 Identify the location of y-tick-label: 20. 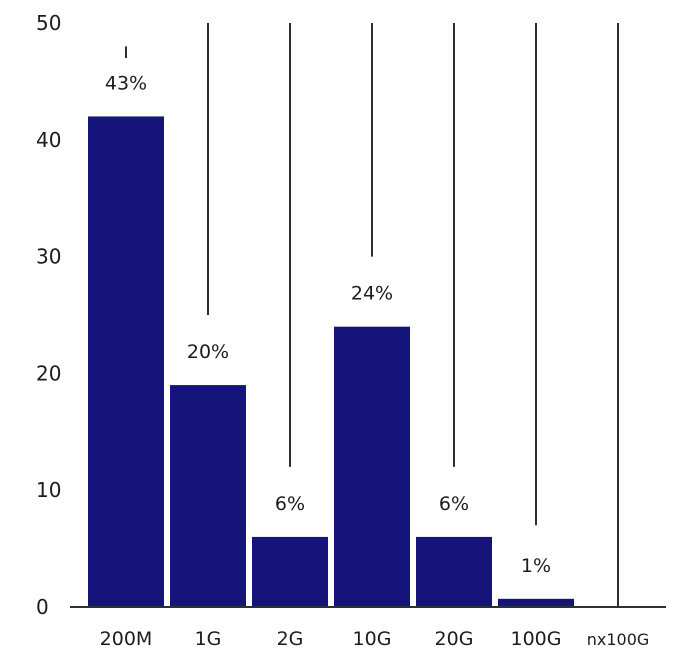
(48, 373).